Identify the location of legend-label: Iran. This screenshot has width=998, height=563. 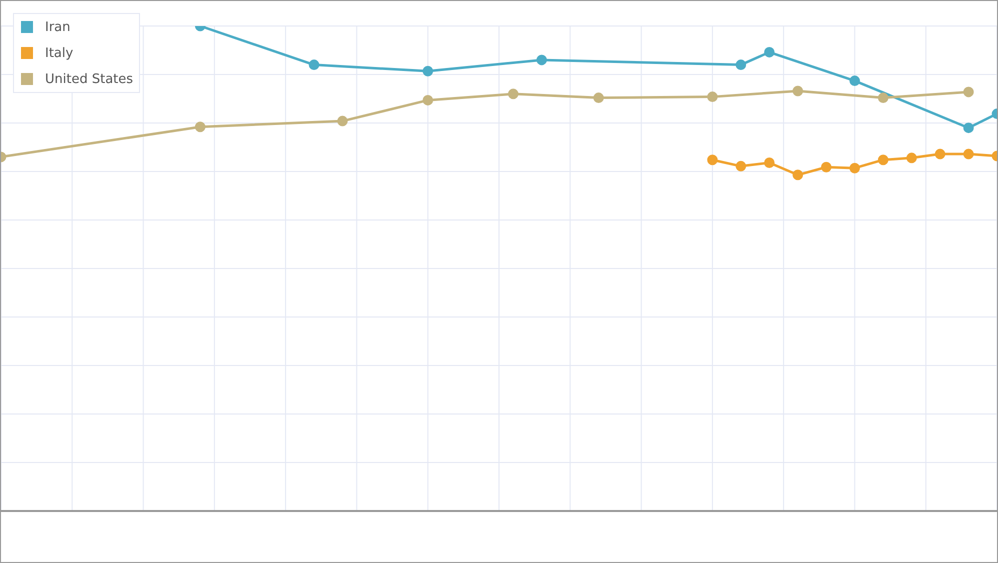
(57, 27).